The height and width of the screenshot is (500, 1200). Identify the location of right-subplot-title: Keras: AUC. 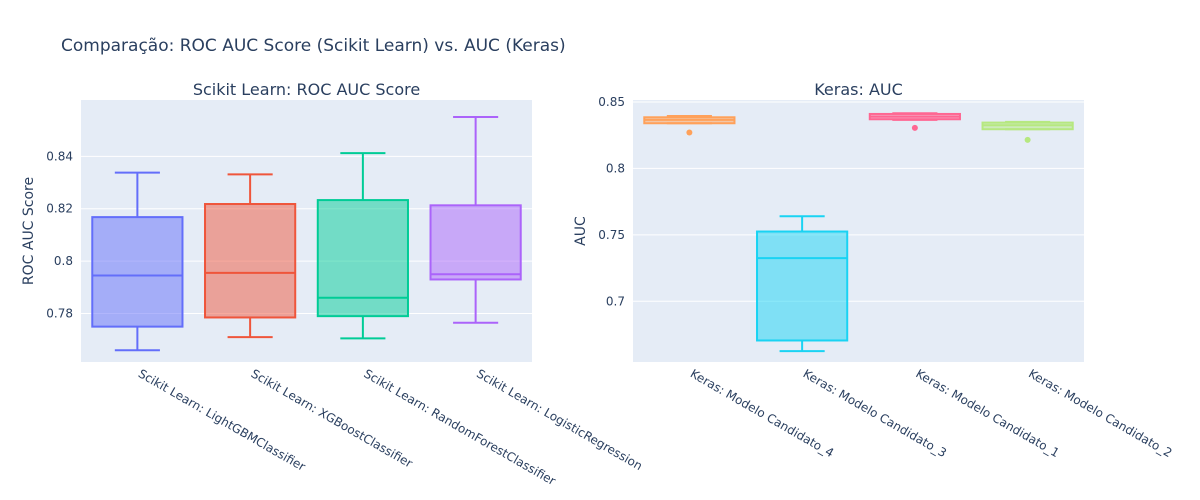
(858, 89).